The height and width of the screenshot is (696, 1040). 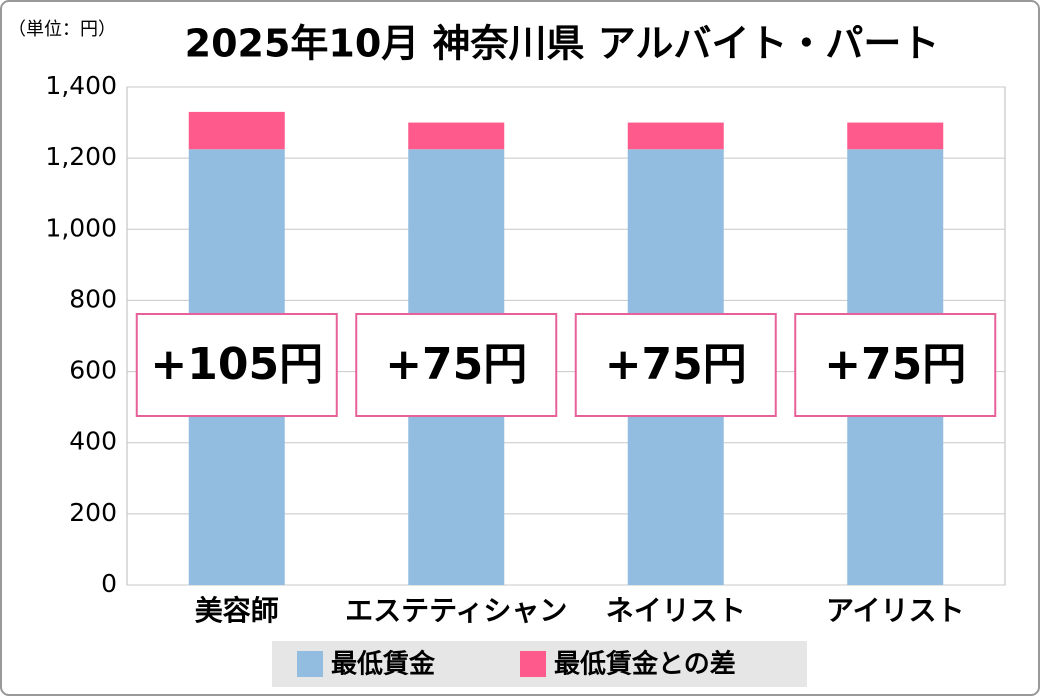 I want to click on chart-title: 2025年10月 神奈川県 アルバイト・パート, so click(x=562, y=44).